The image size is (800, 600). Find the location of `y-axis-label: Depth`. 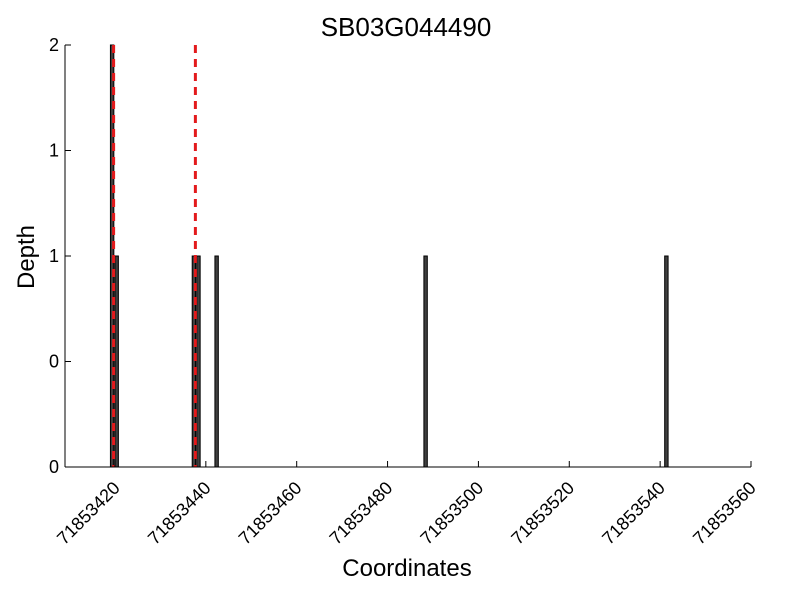

y-axis-label: Depth is located at coordinates (26, 257).